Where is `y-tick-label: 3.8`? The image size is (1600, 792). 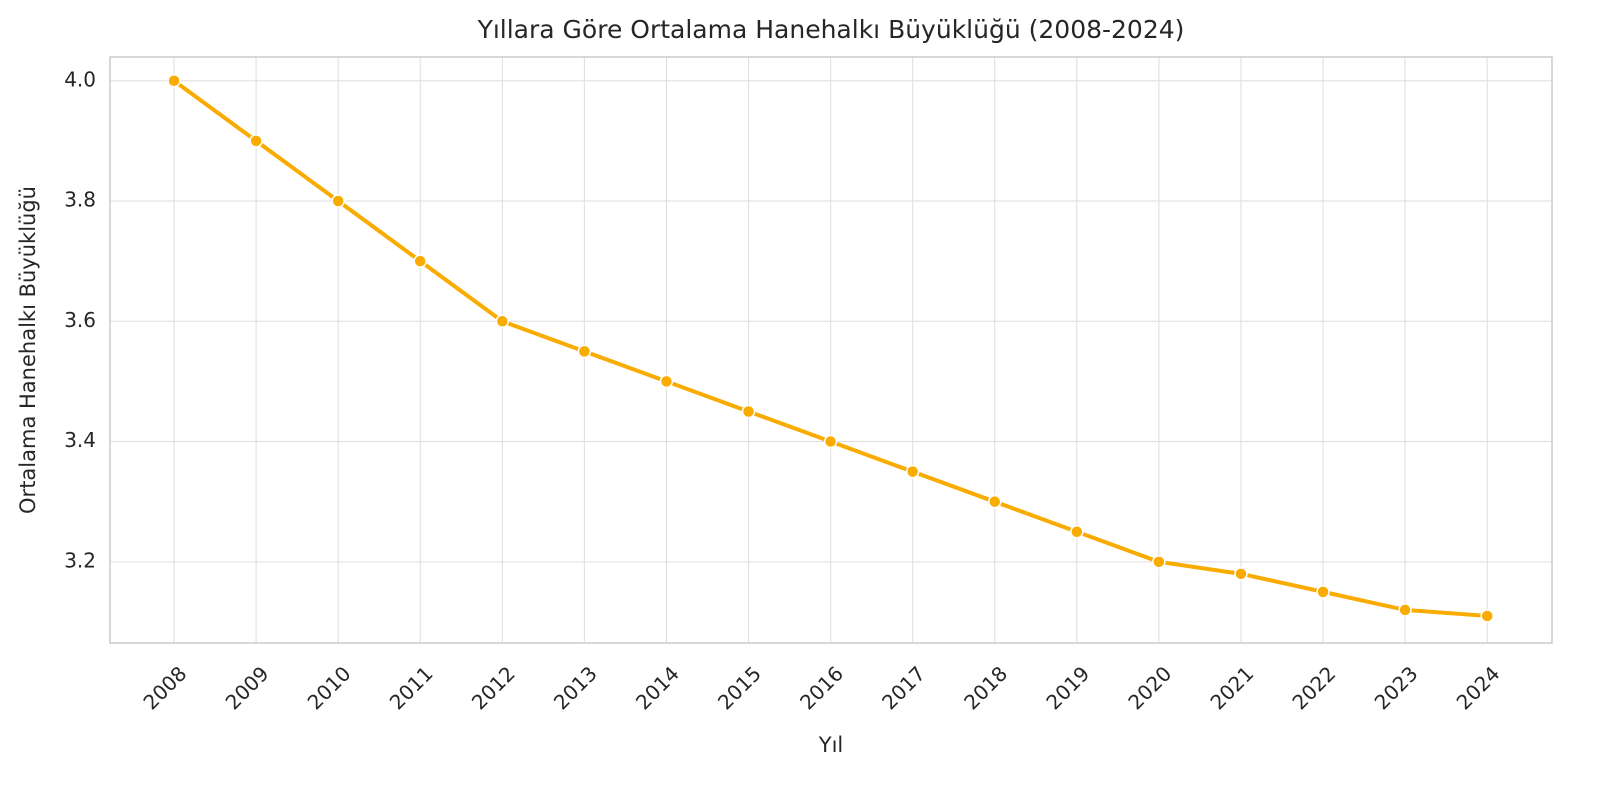
y-tick-label: 3.8 is located at coordinates (80, 200).